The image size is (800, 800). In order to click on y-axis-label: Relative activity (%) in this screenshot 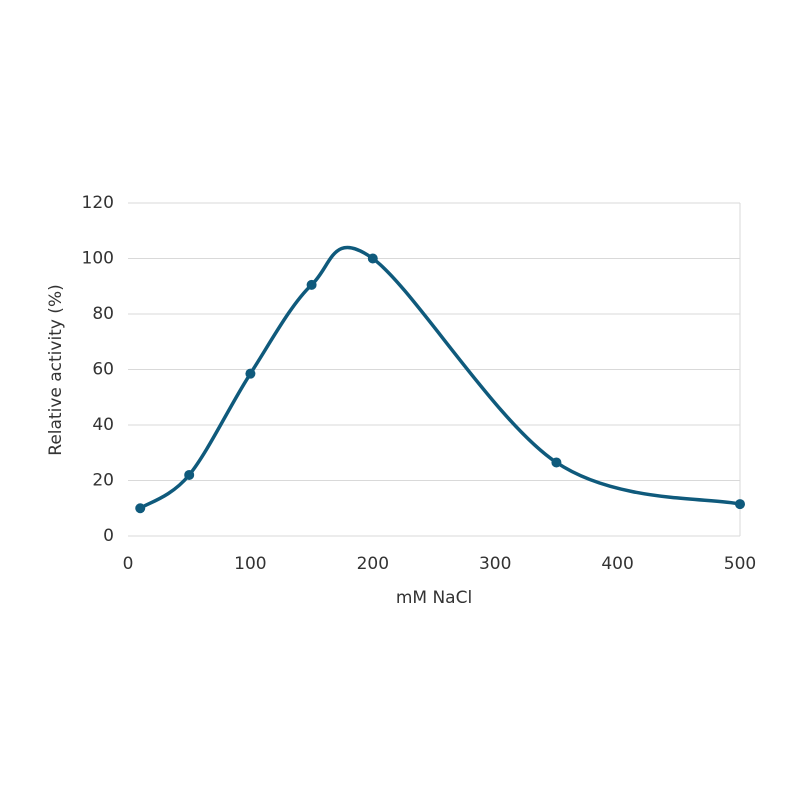, I will do `click(56, 369)`.